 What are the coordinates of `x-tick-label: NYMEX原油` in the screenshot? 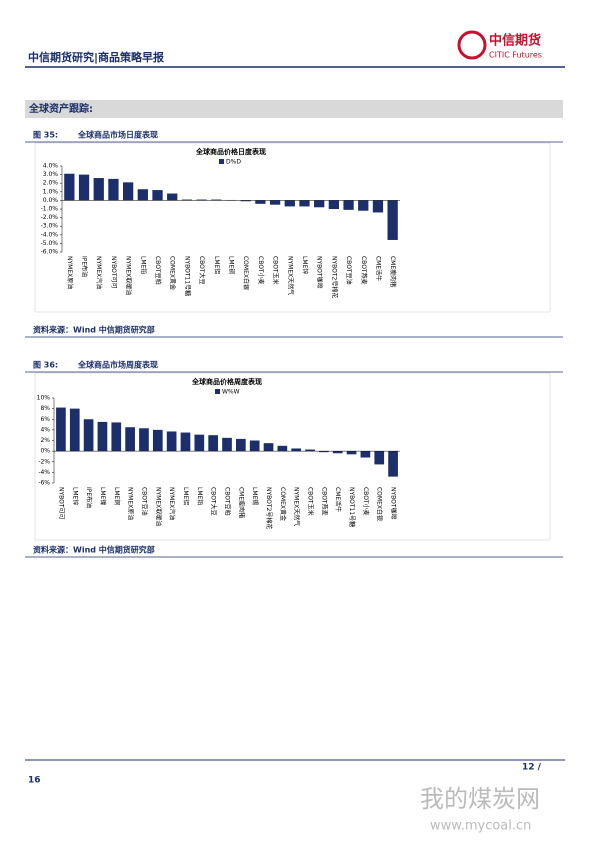 It's located at (131, 503).